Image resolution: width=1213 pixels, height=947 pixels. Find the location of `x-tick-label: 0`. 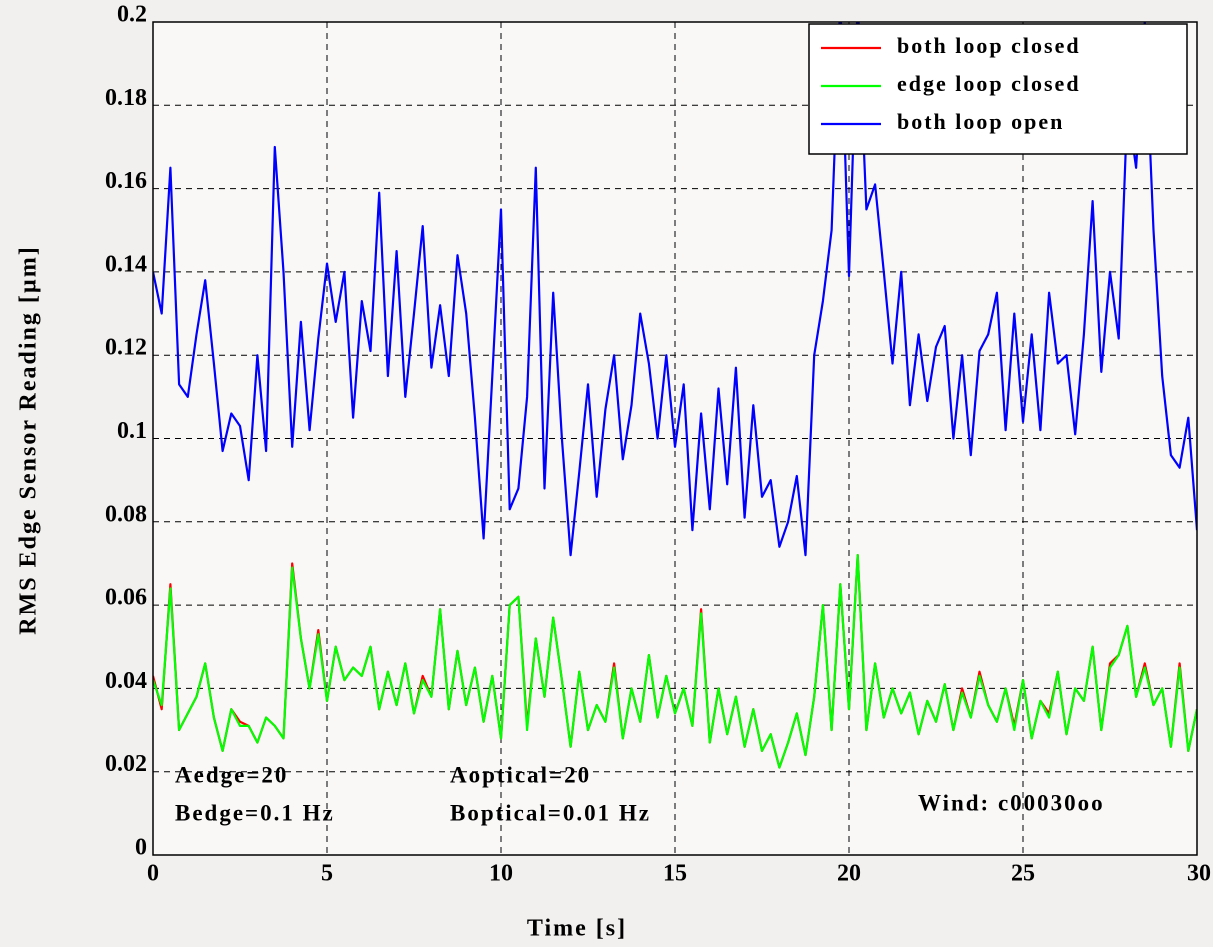

x-tick-label: 0 is located at coordinates (153, 874).